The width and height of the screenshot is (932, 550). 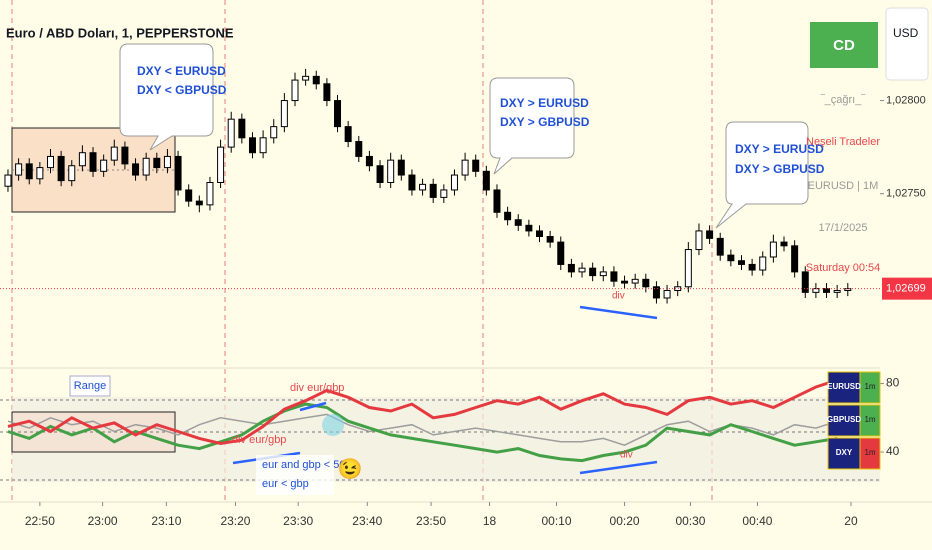 I want to click on x-tick-label: 22:50, so click(x=40, y=521).